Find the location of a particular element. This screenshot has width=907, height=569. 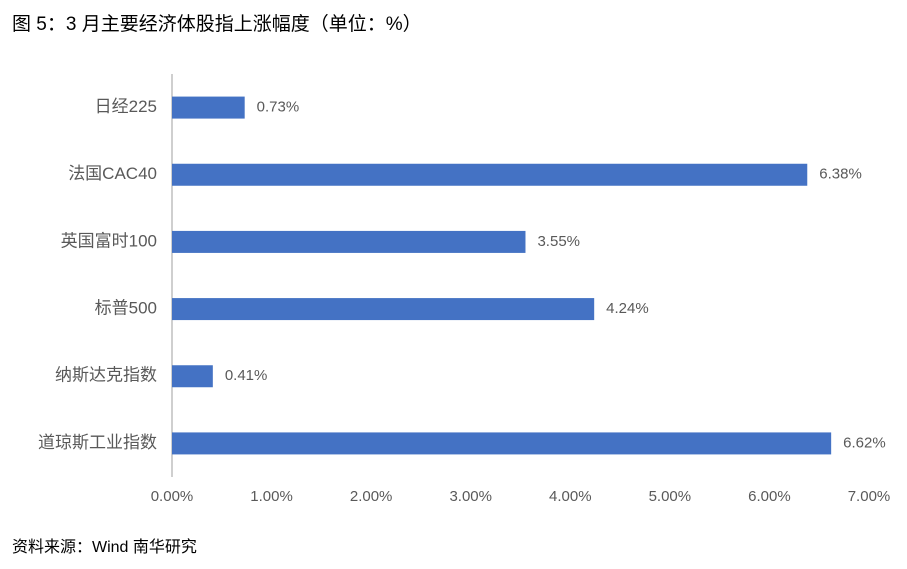

x-tick-label: 6.00% is located at coordinates (769, 496).